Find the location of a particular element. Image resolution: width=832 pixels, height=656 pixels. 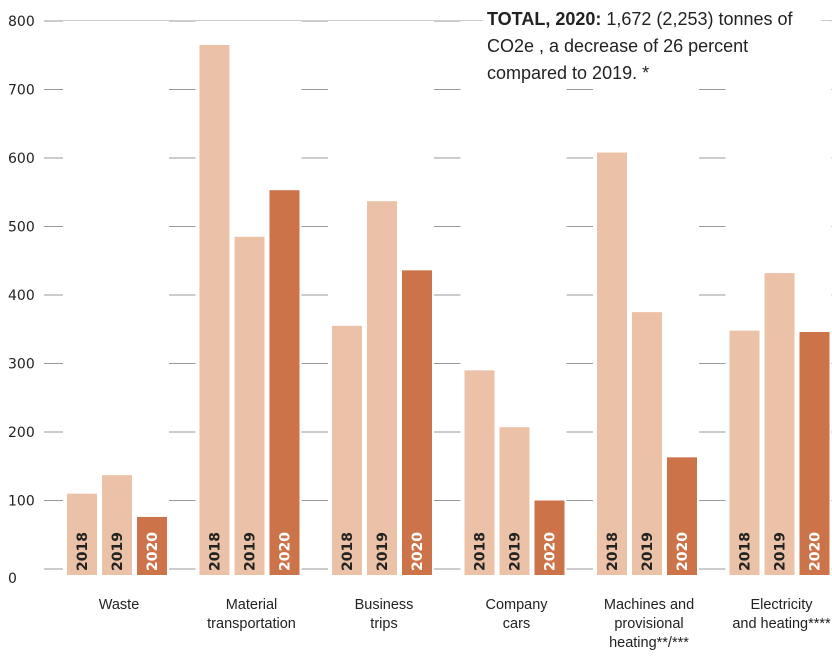

y-tick-label-600: 600 is located at coordinates (21, 159).